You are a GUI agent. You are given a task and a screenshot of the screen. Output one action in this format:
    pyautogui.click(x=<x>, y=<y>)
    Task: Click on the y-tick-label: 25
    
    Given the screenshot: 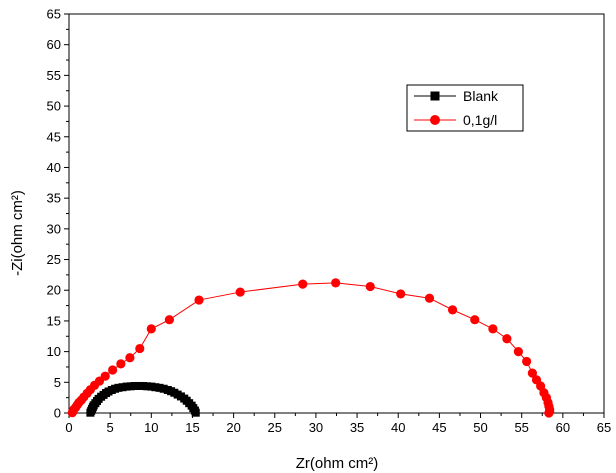 What is the action you would take?
    pyautogui.click(x=54, y=259)
    